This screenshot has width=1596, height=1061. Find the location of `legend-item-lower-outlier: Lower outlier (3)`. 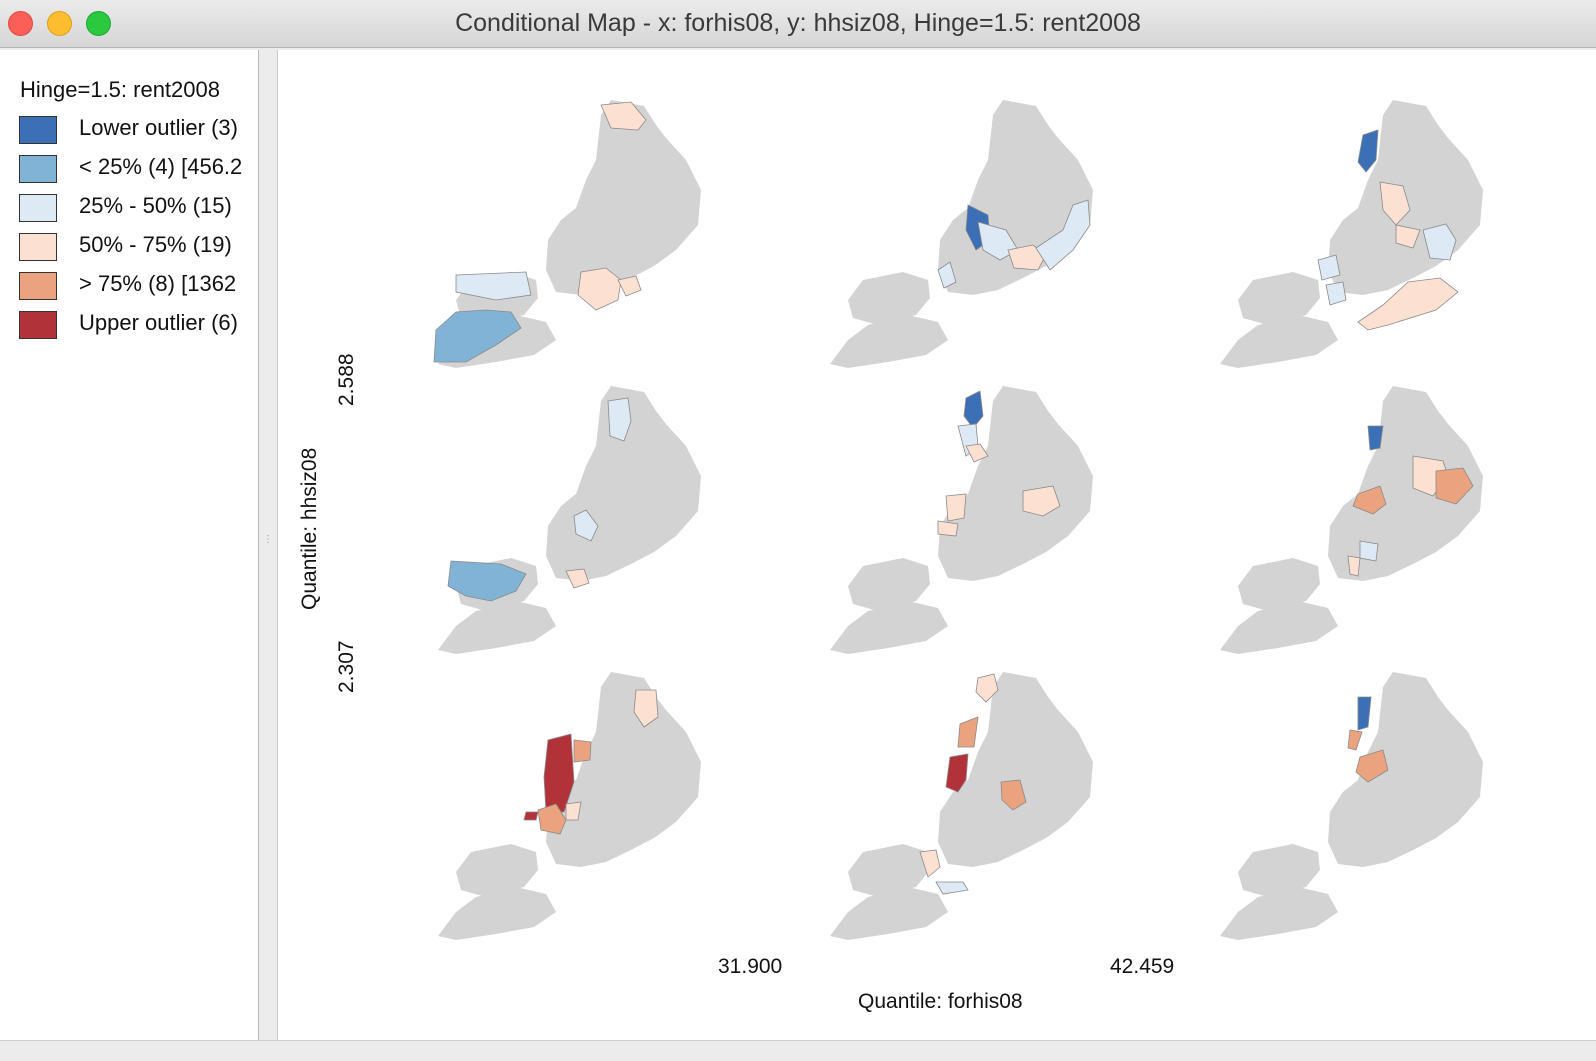

legend-item-lower-outlier: Lower outlier (3) is located at coordinates (138, 129).